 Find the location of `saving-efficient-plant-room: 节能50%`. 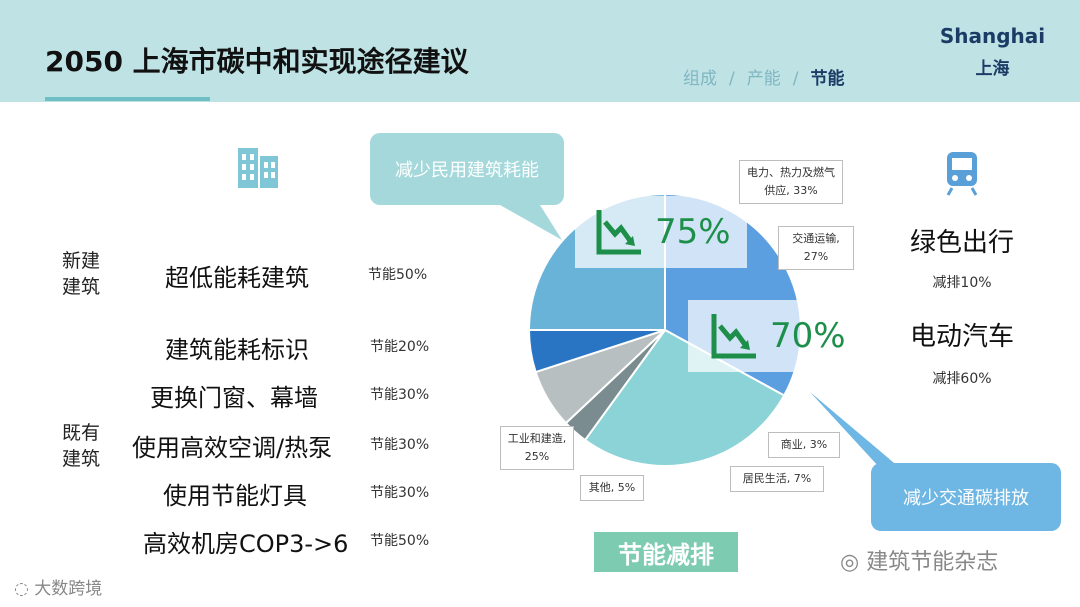

saving-efficient-plant-room: 节能50% is located at coordinates (400, 541).